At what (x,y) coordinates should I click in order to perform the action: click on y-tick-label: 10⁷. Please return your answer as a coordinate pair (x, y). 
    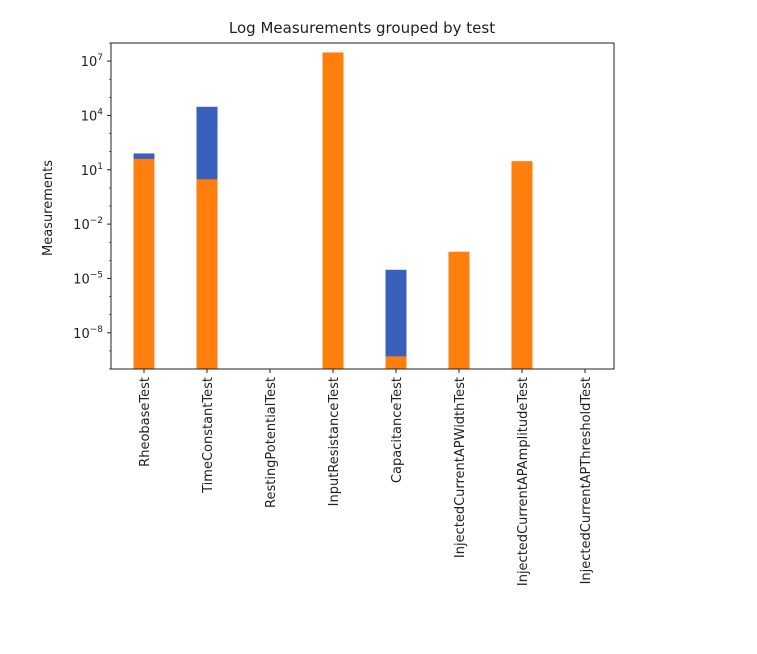
    Looking at the image, I should click on (92, 61).